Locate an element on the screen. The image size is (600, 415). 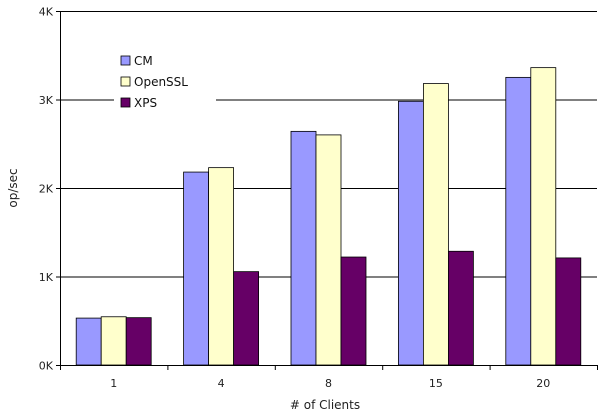
legend-label-xps: XPS is located at coordinates (145, 103).